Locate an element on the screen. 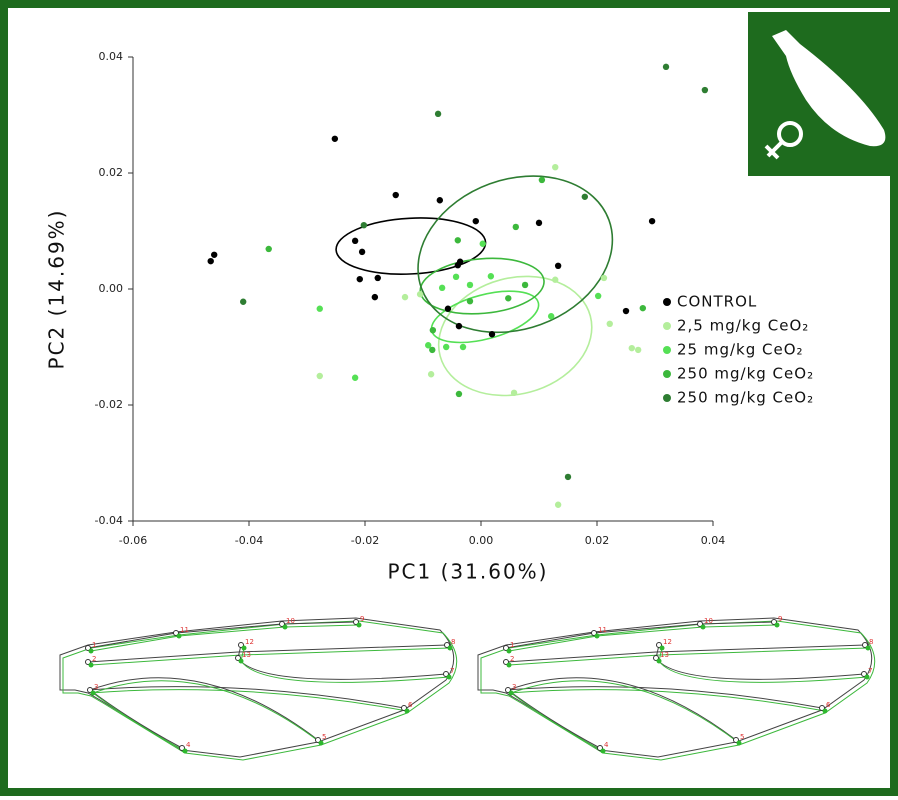  landmark-label: 13 is located at coordinates (664, 655).